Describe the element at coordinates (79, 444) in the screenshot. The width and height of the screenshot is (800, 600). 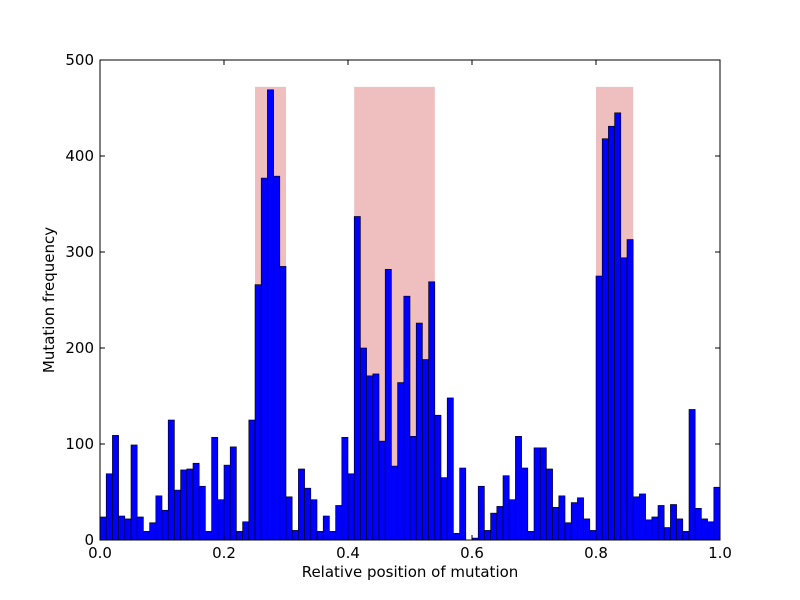
I see `y-tick-label: 100` at that location.